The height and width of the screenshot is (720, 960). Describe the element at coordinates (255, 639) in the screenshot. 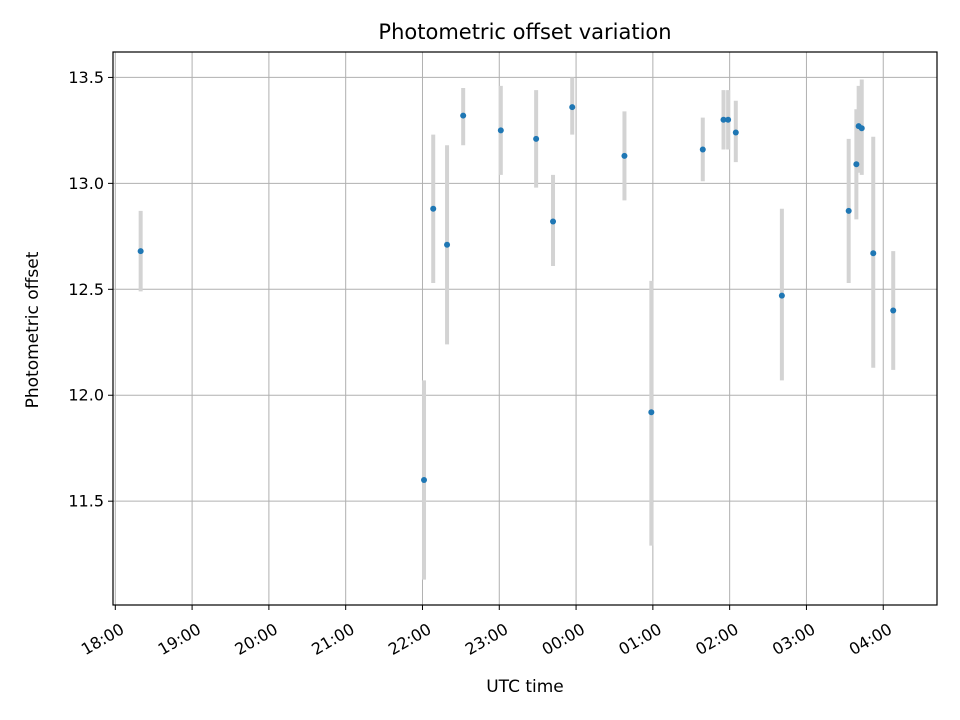

I see `x-tick-label: 20:00` at that location.